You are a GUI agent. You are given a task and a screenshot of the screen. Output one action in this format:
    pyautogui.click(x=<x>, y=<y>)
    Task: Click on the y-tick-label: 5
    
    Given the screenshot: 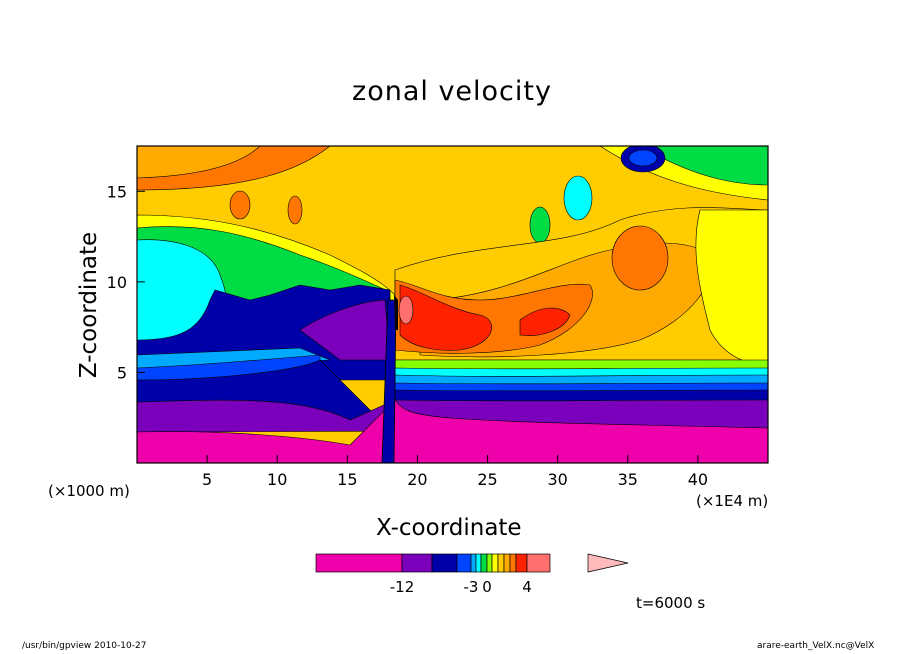 What is the action you would take?
    pyautogui.click(x=122, y=372)
    